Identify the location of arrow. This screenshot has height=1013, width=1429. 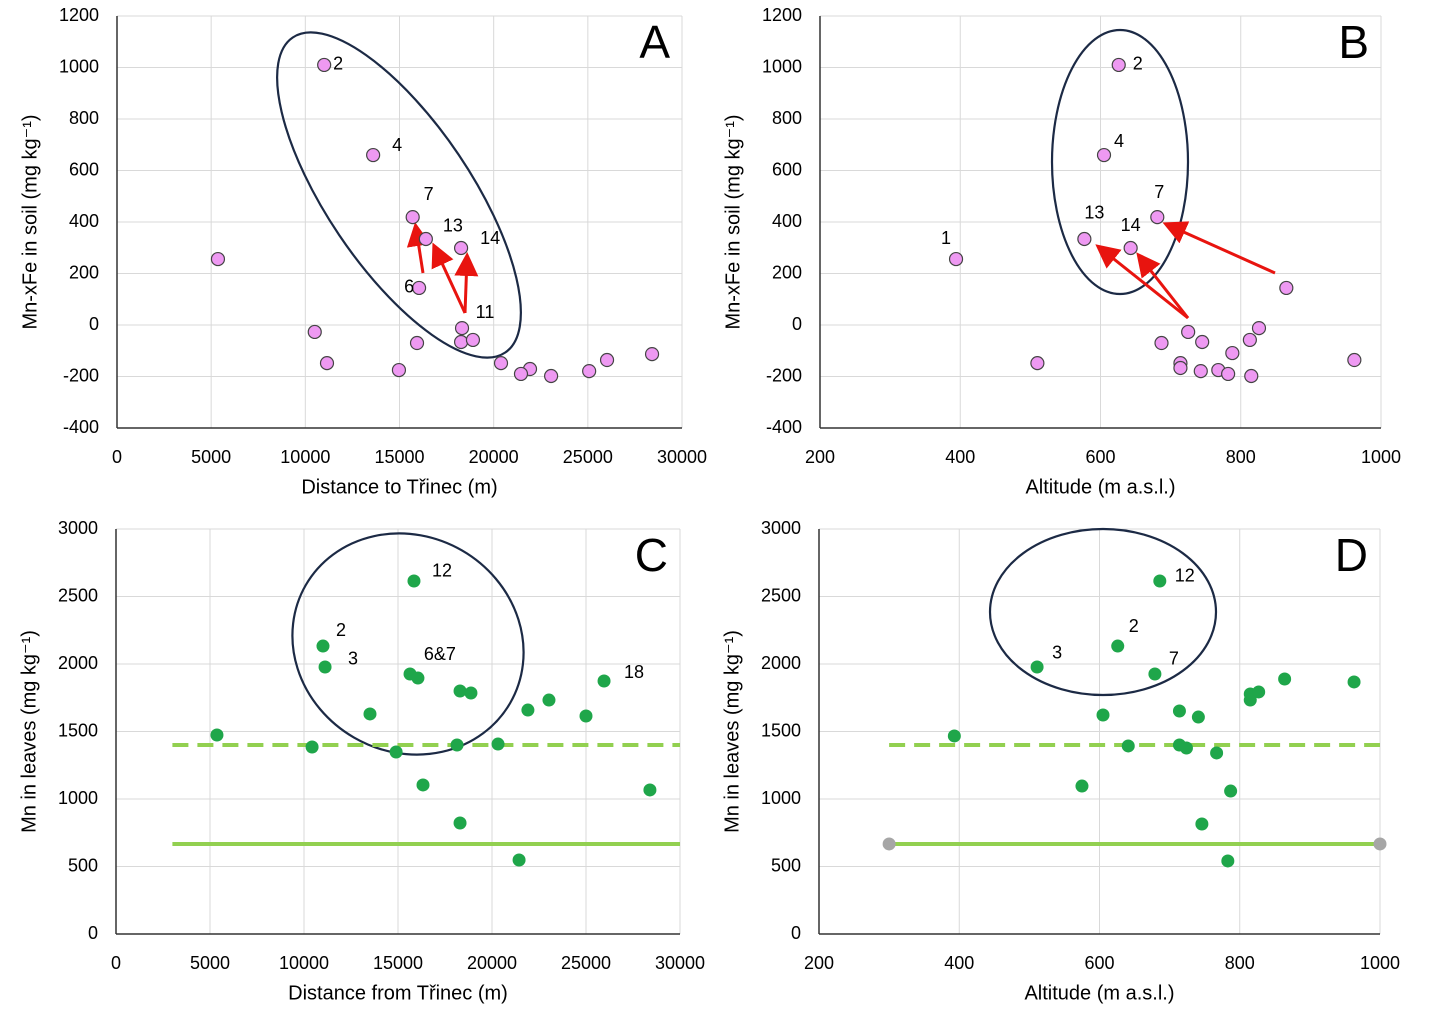
(466, 283).